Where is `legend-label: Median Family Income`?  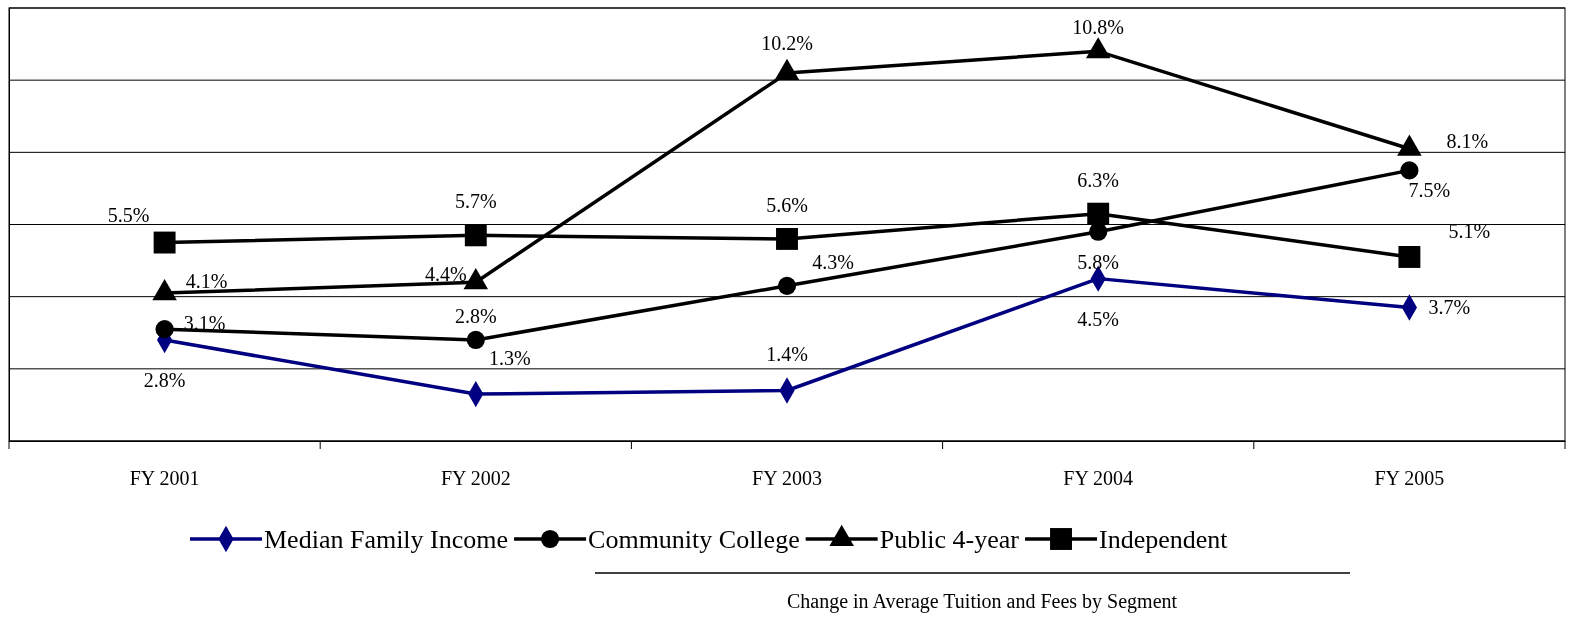
legend-label: Median Family Income is located at coordinates (386, 540).